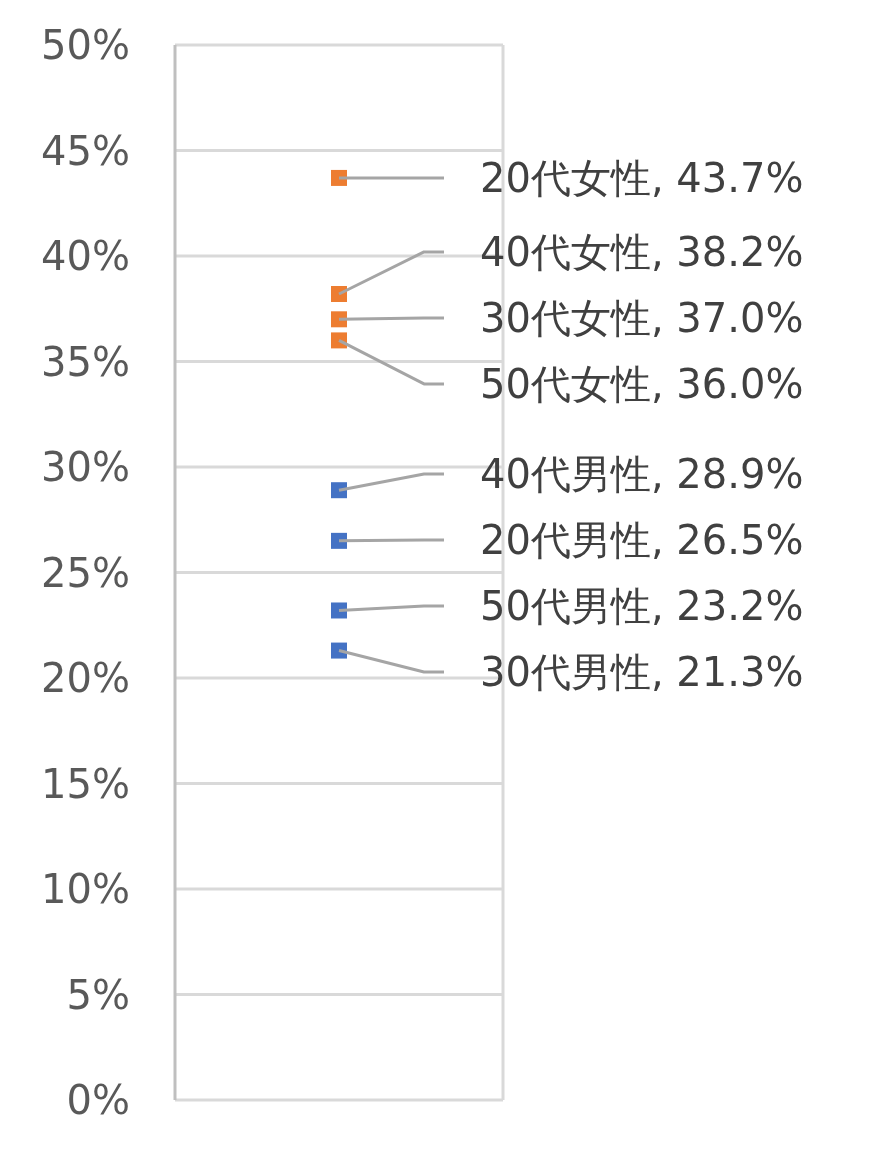 This screenshot has width=893, height=1153. I want to click on data-label: 50代女性, 36.0%, so click(642, 383).